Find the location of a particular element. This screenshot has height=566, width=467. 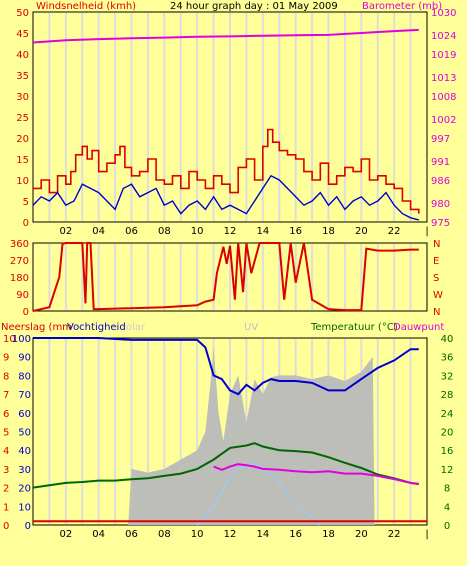

humidity-y-tick-label: 70 is located at coordinates (24, 395).